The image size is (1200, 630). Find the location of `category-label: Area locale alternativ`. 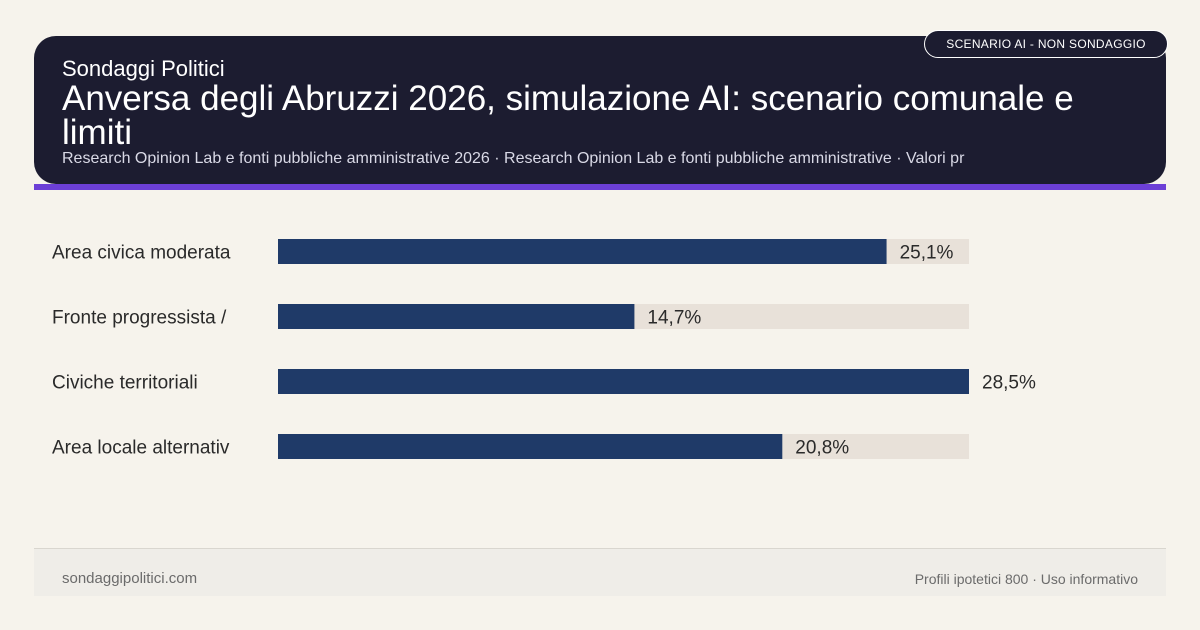

category-label: Area locale alternativ is located at coordinates (141, 448).